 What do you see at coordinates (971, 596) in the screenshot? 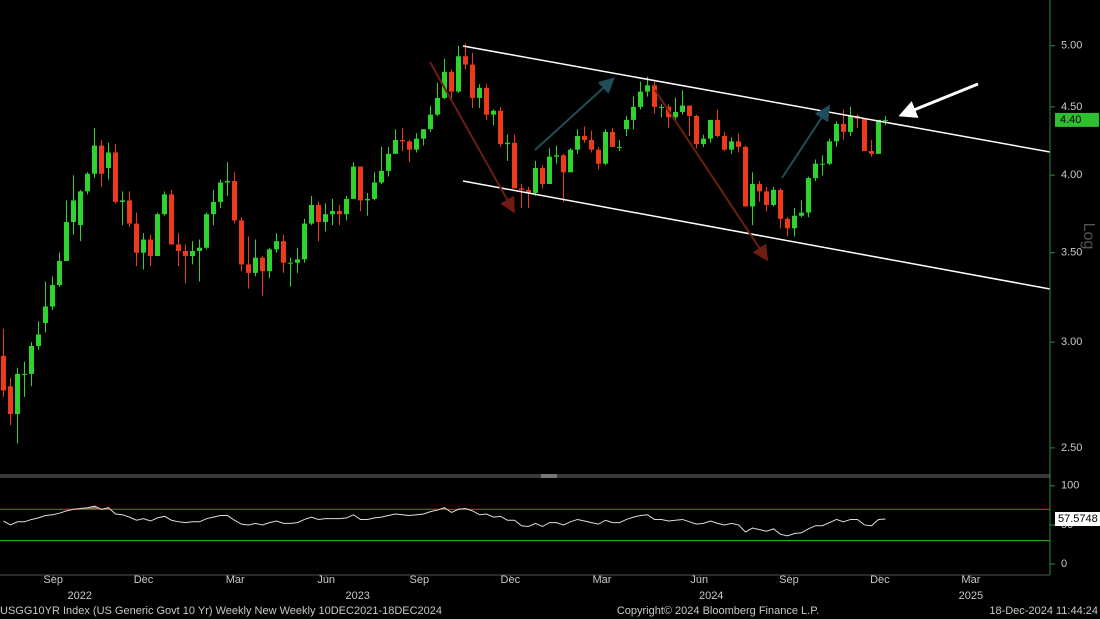
I see `year-label: 2025` at bounding box center [971, 596].